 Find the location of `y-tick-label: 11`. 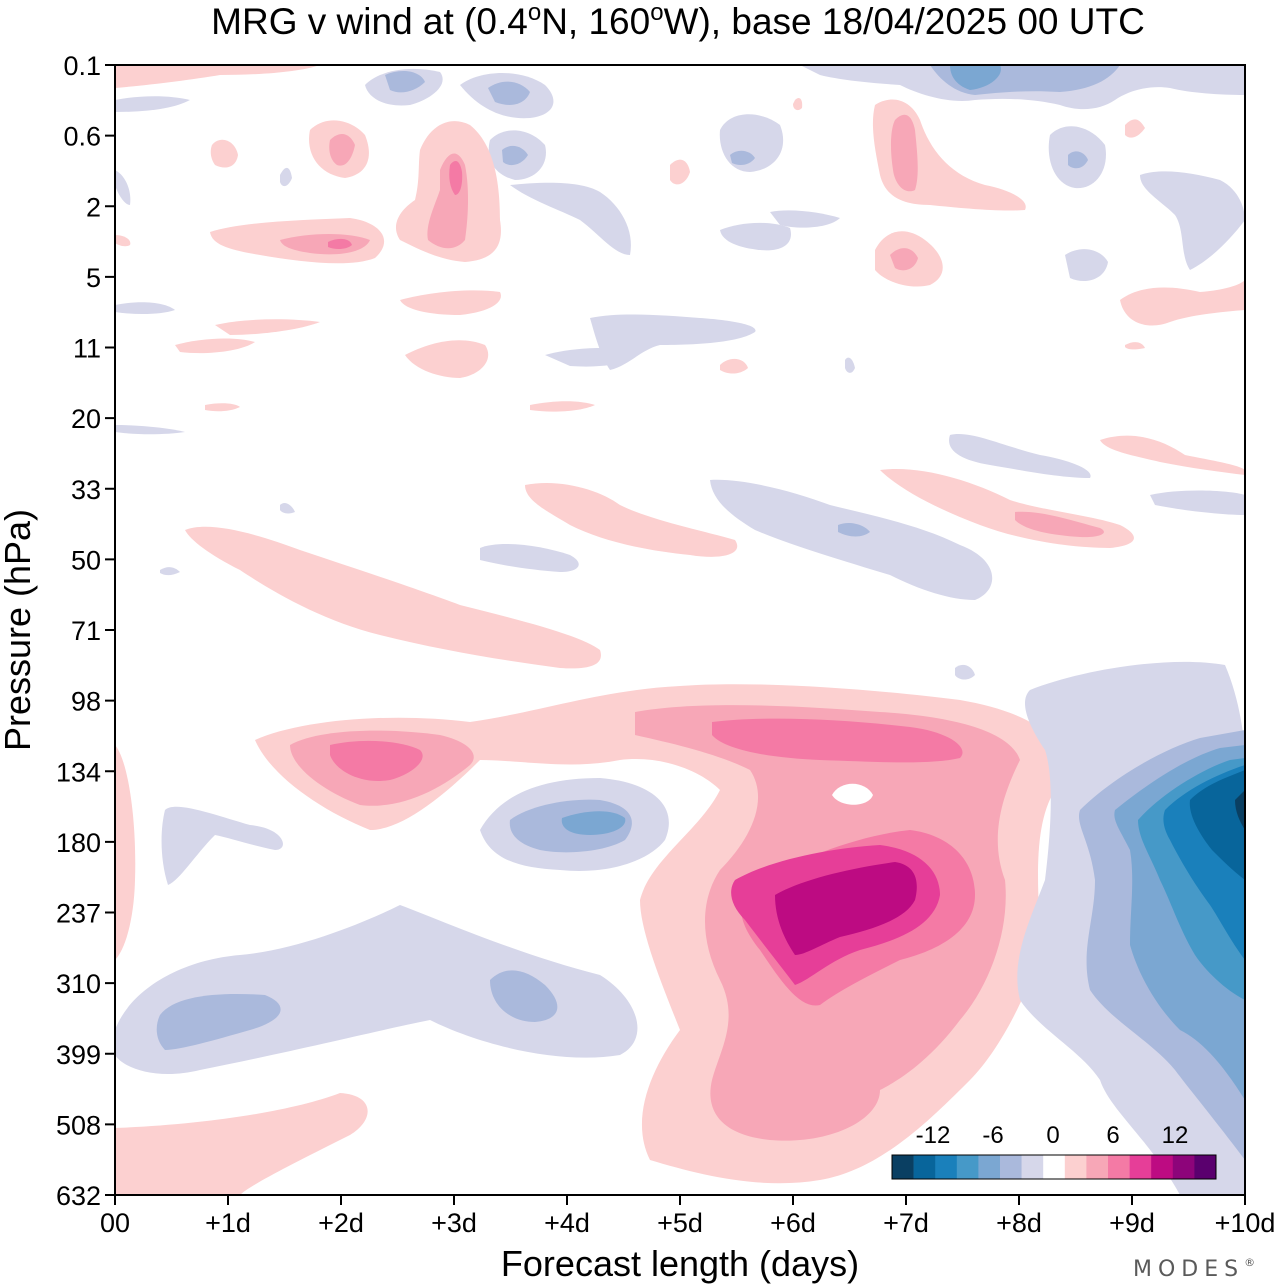

y-tick-label: 11 is located at coordinates (87, 349).